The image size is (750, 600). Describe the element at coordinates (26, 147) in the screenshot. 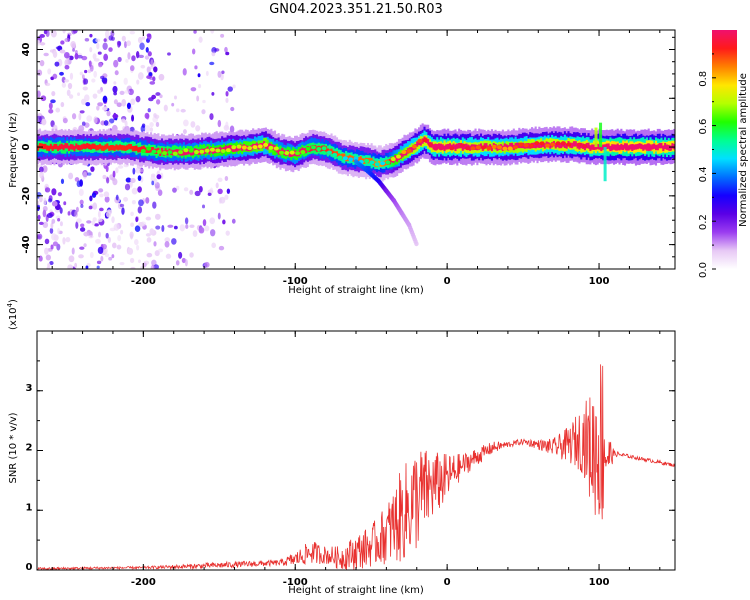

I see `spectrogram-y-tick-label: 0` at that location.